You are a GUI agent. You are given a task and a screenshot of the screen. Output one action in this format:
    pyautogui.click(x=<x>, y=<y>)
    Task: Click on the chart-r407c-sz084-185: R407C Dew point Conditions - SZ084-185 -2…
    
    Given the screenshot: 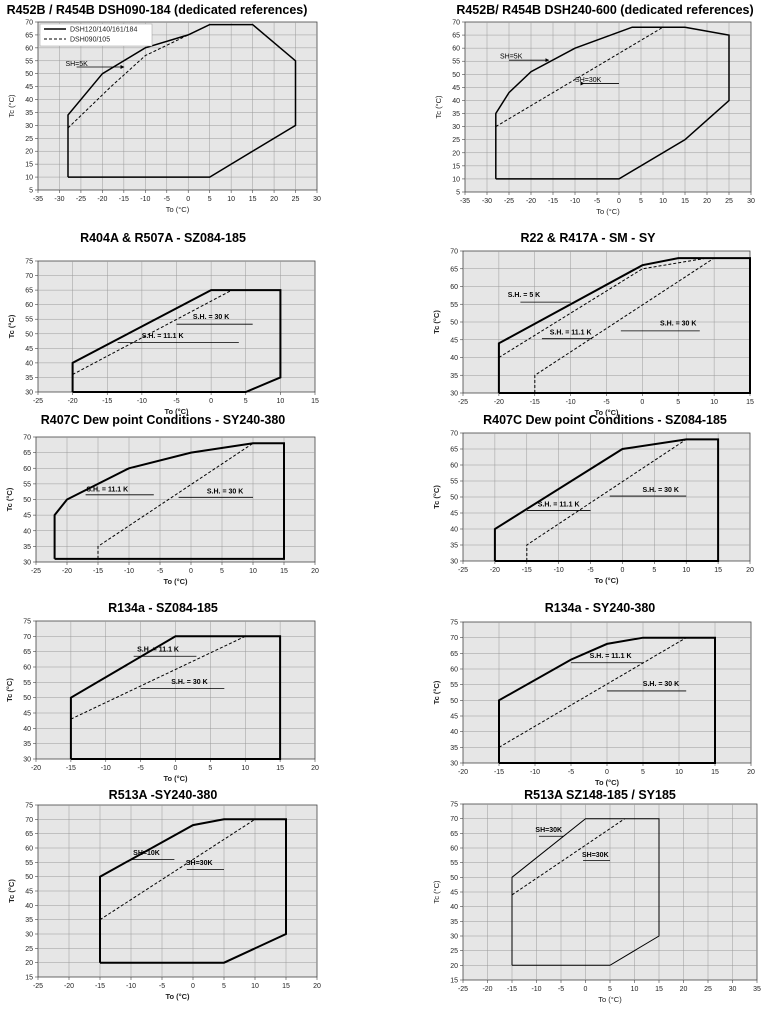 What is the action you would take?
    pyautogui.click(x=593, y=499)
    